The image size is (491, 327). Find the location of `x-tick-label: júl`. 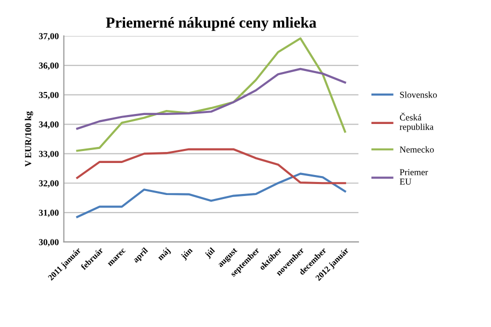

x-tick-label: júl is located at coordinates (210, 253).